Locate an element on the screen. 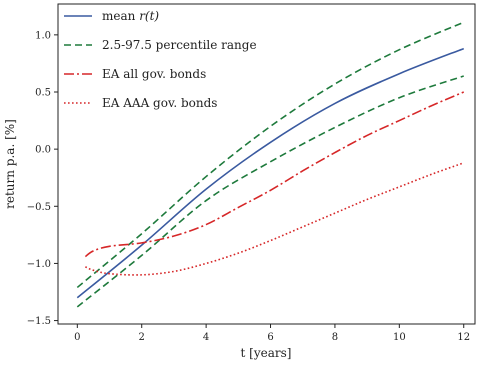 The width and height of the screenshot is (481, 365). x-axis-label: t [years] is located at coordinates (266, 353).